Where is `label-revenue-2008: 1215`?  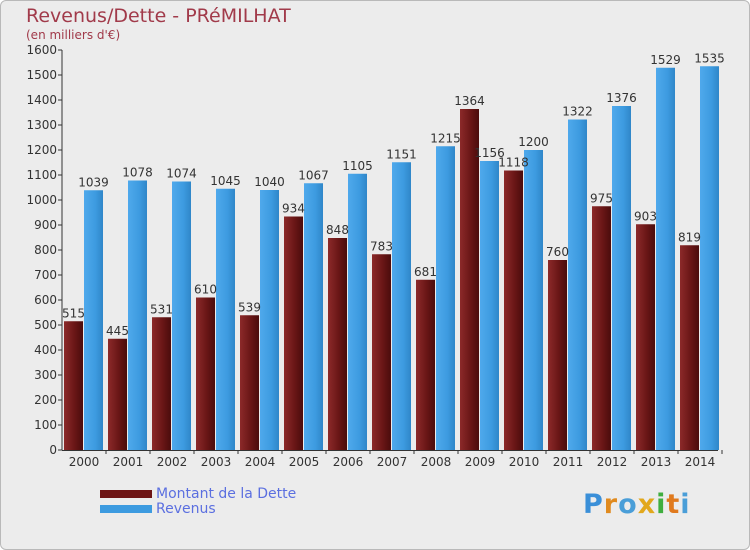 label-revenue-2008: 1215 is located at coordinates (445, 138).